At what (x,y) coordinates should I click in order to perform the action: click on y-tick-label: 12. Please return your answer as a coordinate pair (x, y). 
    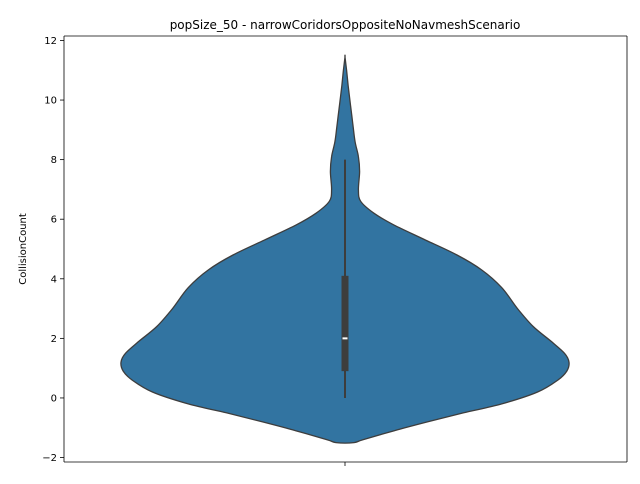
    Looking at the image, I should click on (50, 41).